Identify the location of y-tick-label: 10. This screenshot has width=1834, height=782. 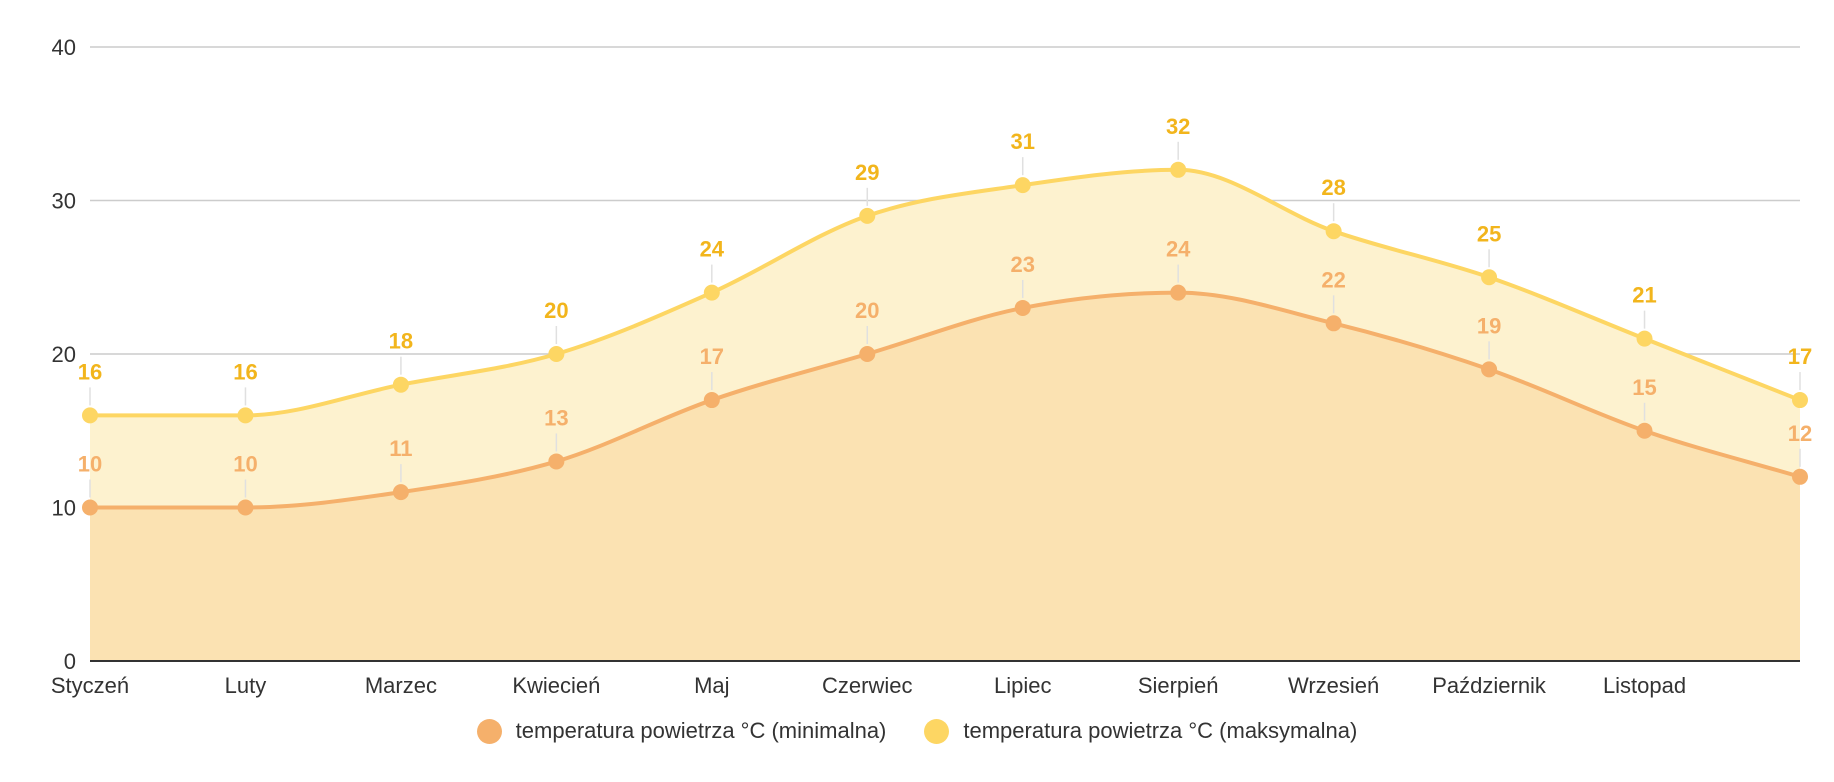
(64, 508).